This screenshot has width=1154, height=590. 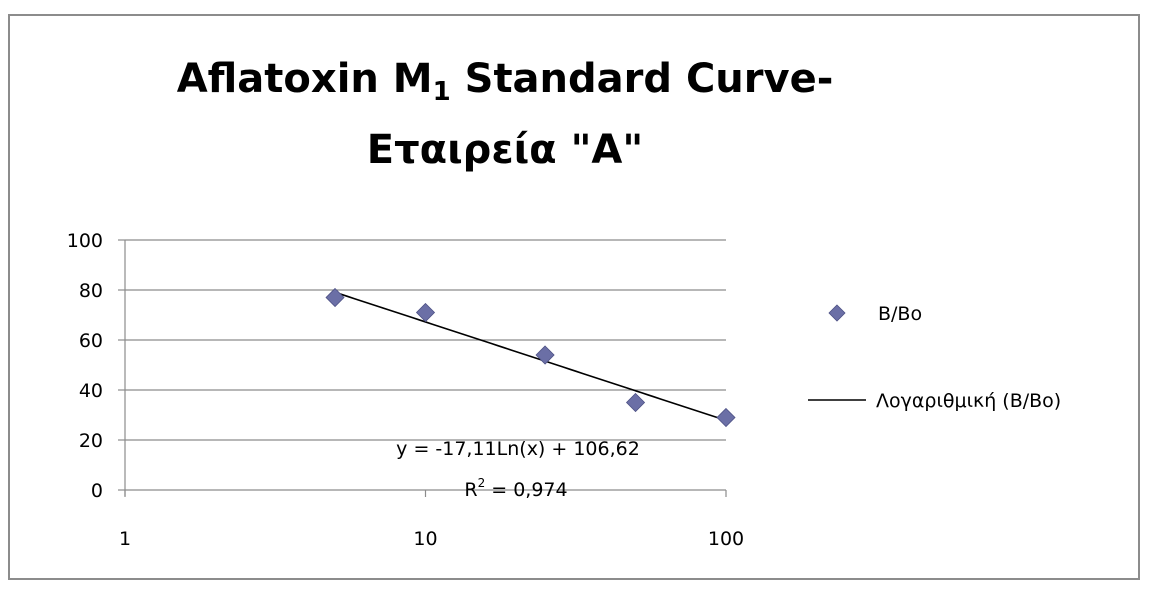 What do you see at coordinates (968, 401) in the screenshot?
I see `legend-label-trendline: Λογαριθμική (B/Bo)` at bounding box center [968, 401].